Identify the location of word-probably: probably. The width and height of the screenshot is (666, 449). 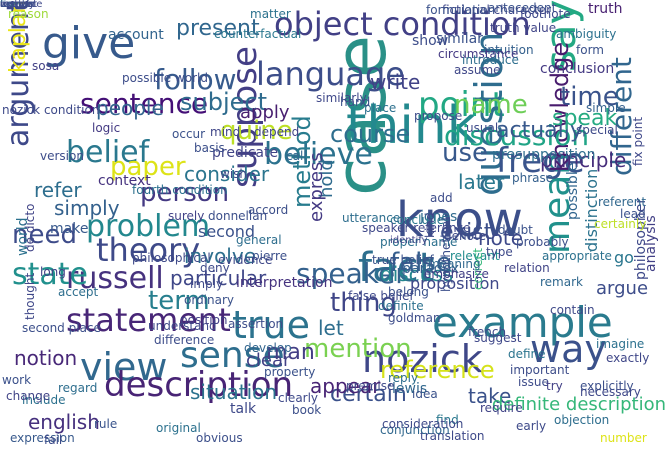
(542, 242).